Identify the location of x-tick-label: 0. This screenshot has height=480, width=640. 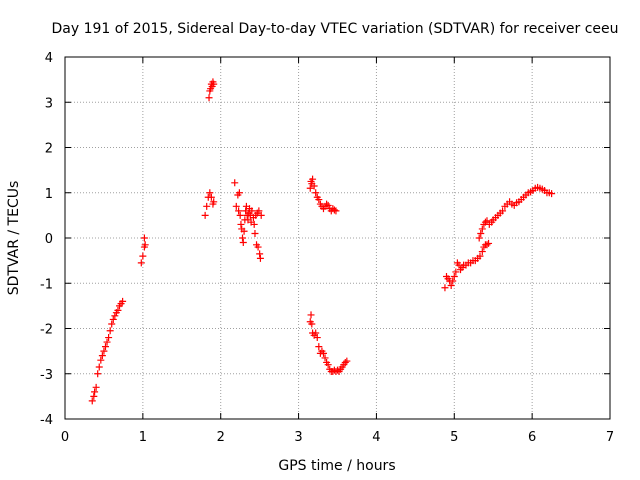
(65, 437).